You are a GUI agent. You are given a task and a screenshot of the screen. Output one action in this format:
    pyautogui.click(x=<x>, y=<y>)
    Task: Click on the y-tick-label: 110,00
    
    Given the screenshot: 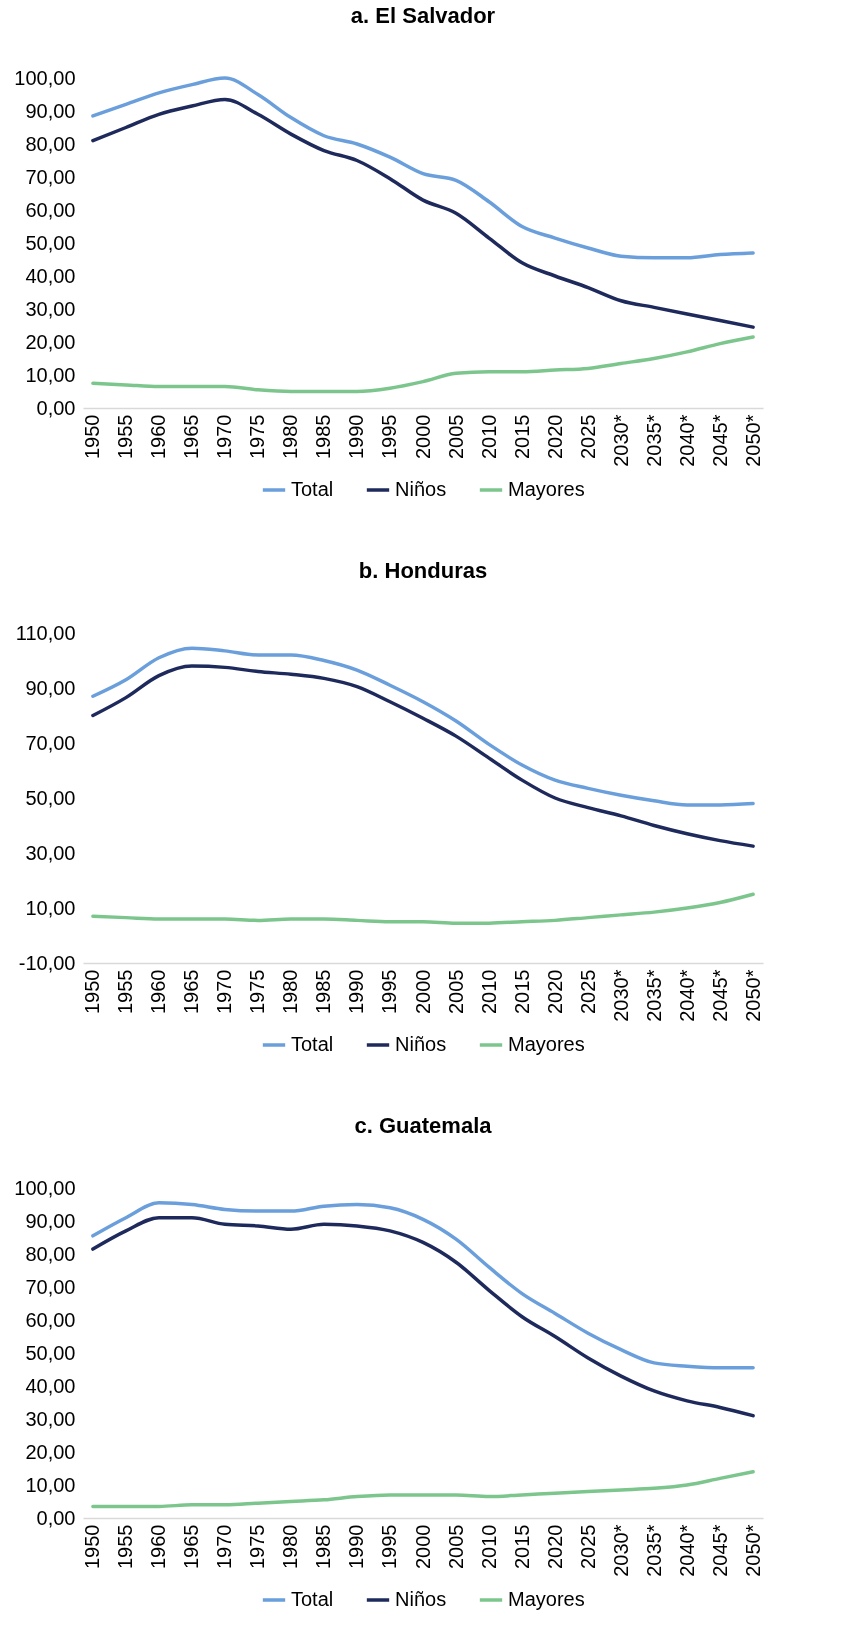 What is the action you would take?
    pyautogui.click(x=45, y=632)
    